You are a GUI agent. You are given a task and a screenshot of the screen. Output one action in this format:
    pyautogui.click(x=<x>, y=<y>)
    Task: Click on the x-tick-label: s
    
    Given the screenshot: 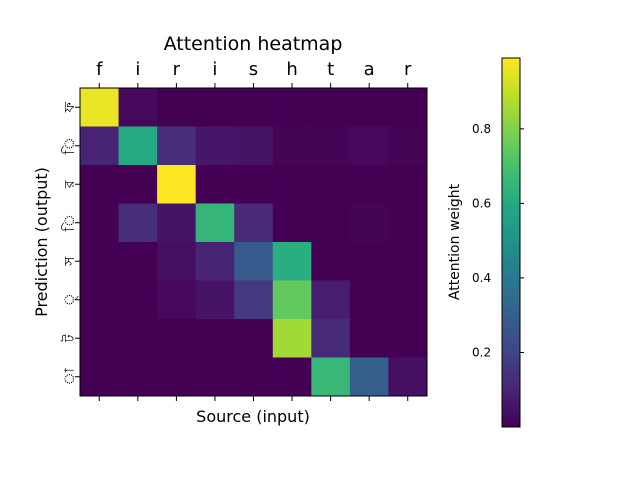 What is the action you would take?
    pyautogui.click(x=253, y=69)
    